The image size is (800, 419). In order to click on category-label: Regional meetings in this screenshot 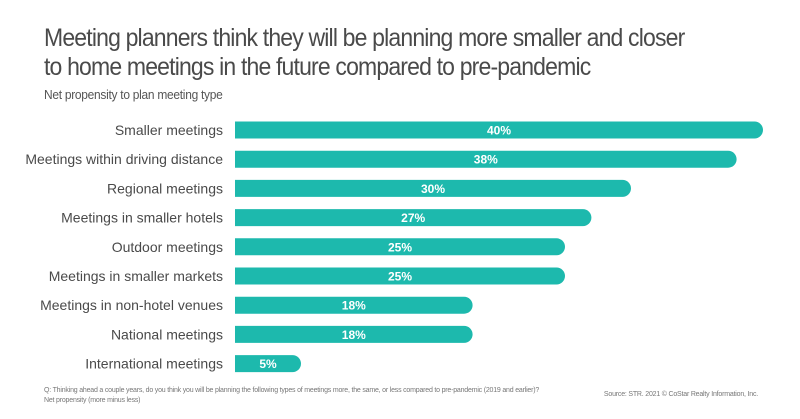, I will do `click(165, 188)`.